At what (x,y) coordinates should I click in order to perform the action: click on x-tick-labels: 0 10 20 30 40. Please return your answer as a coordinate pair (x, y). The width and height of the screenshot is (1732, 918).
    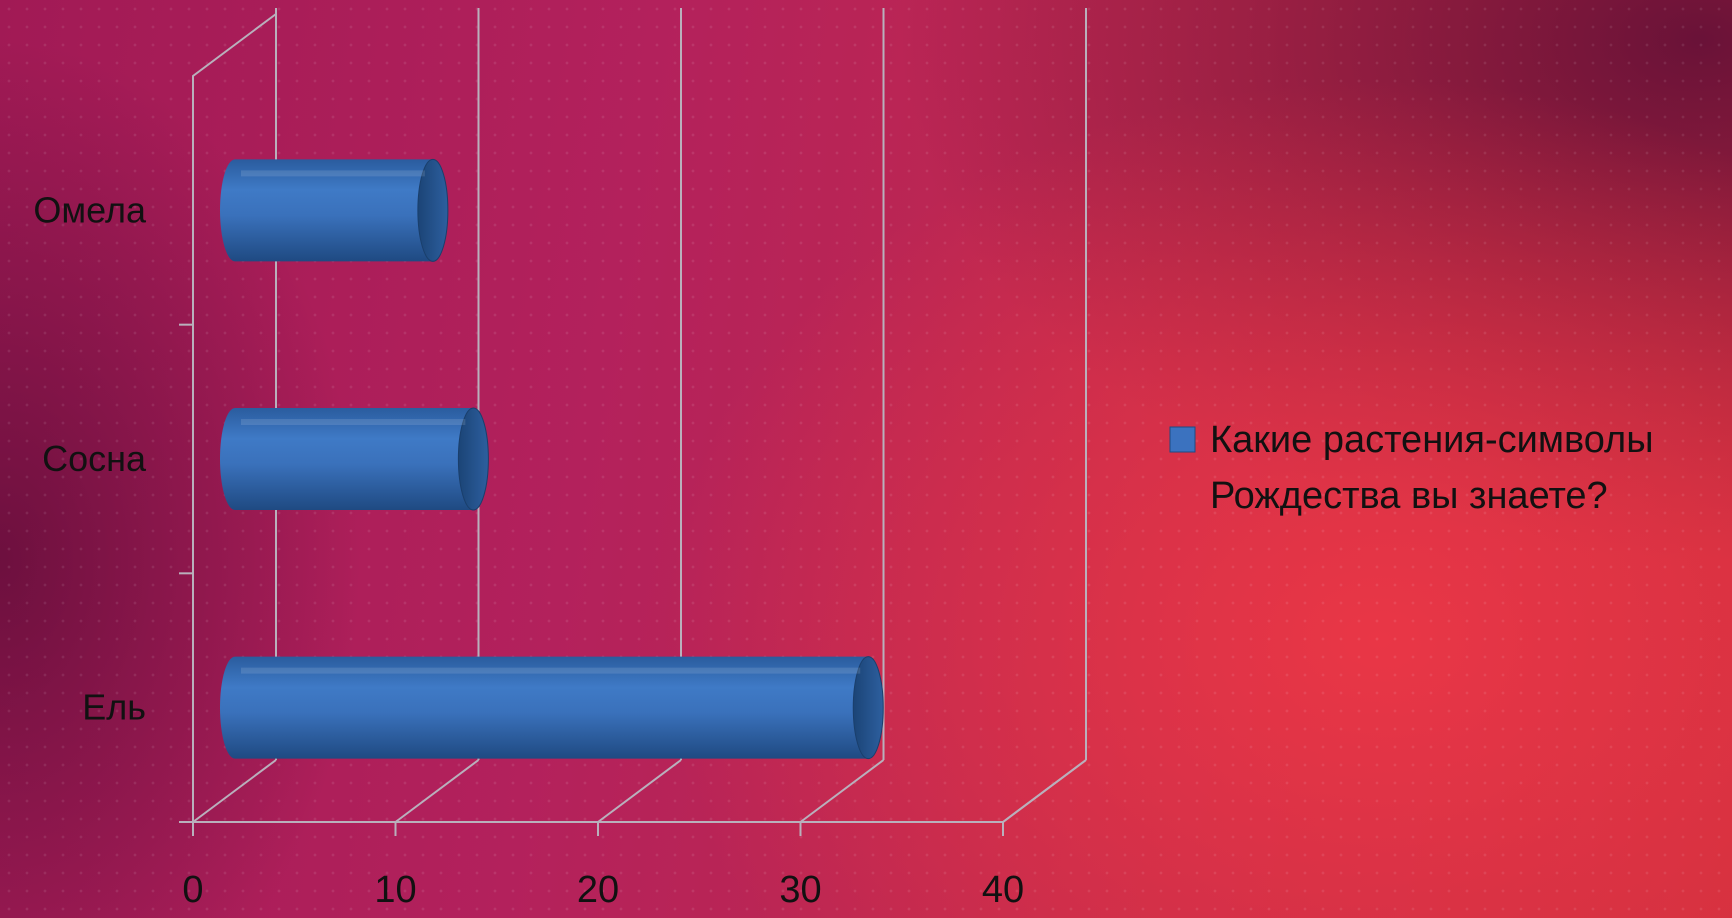
    Looking at the image, I should click on (603, 890).